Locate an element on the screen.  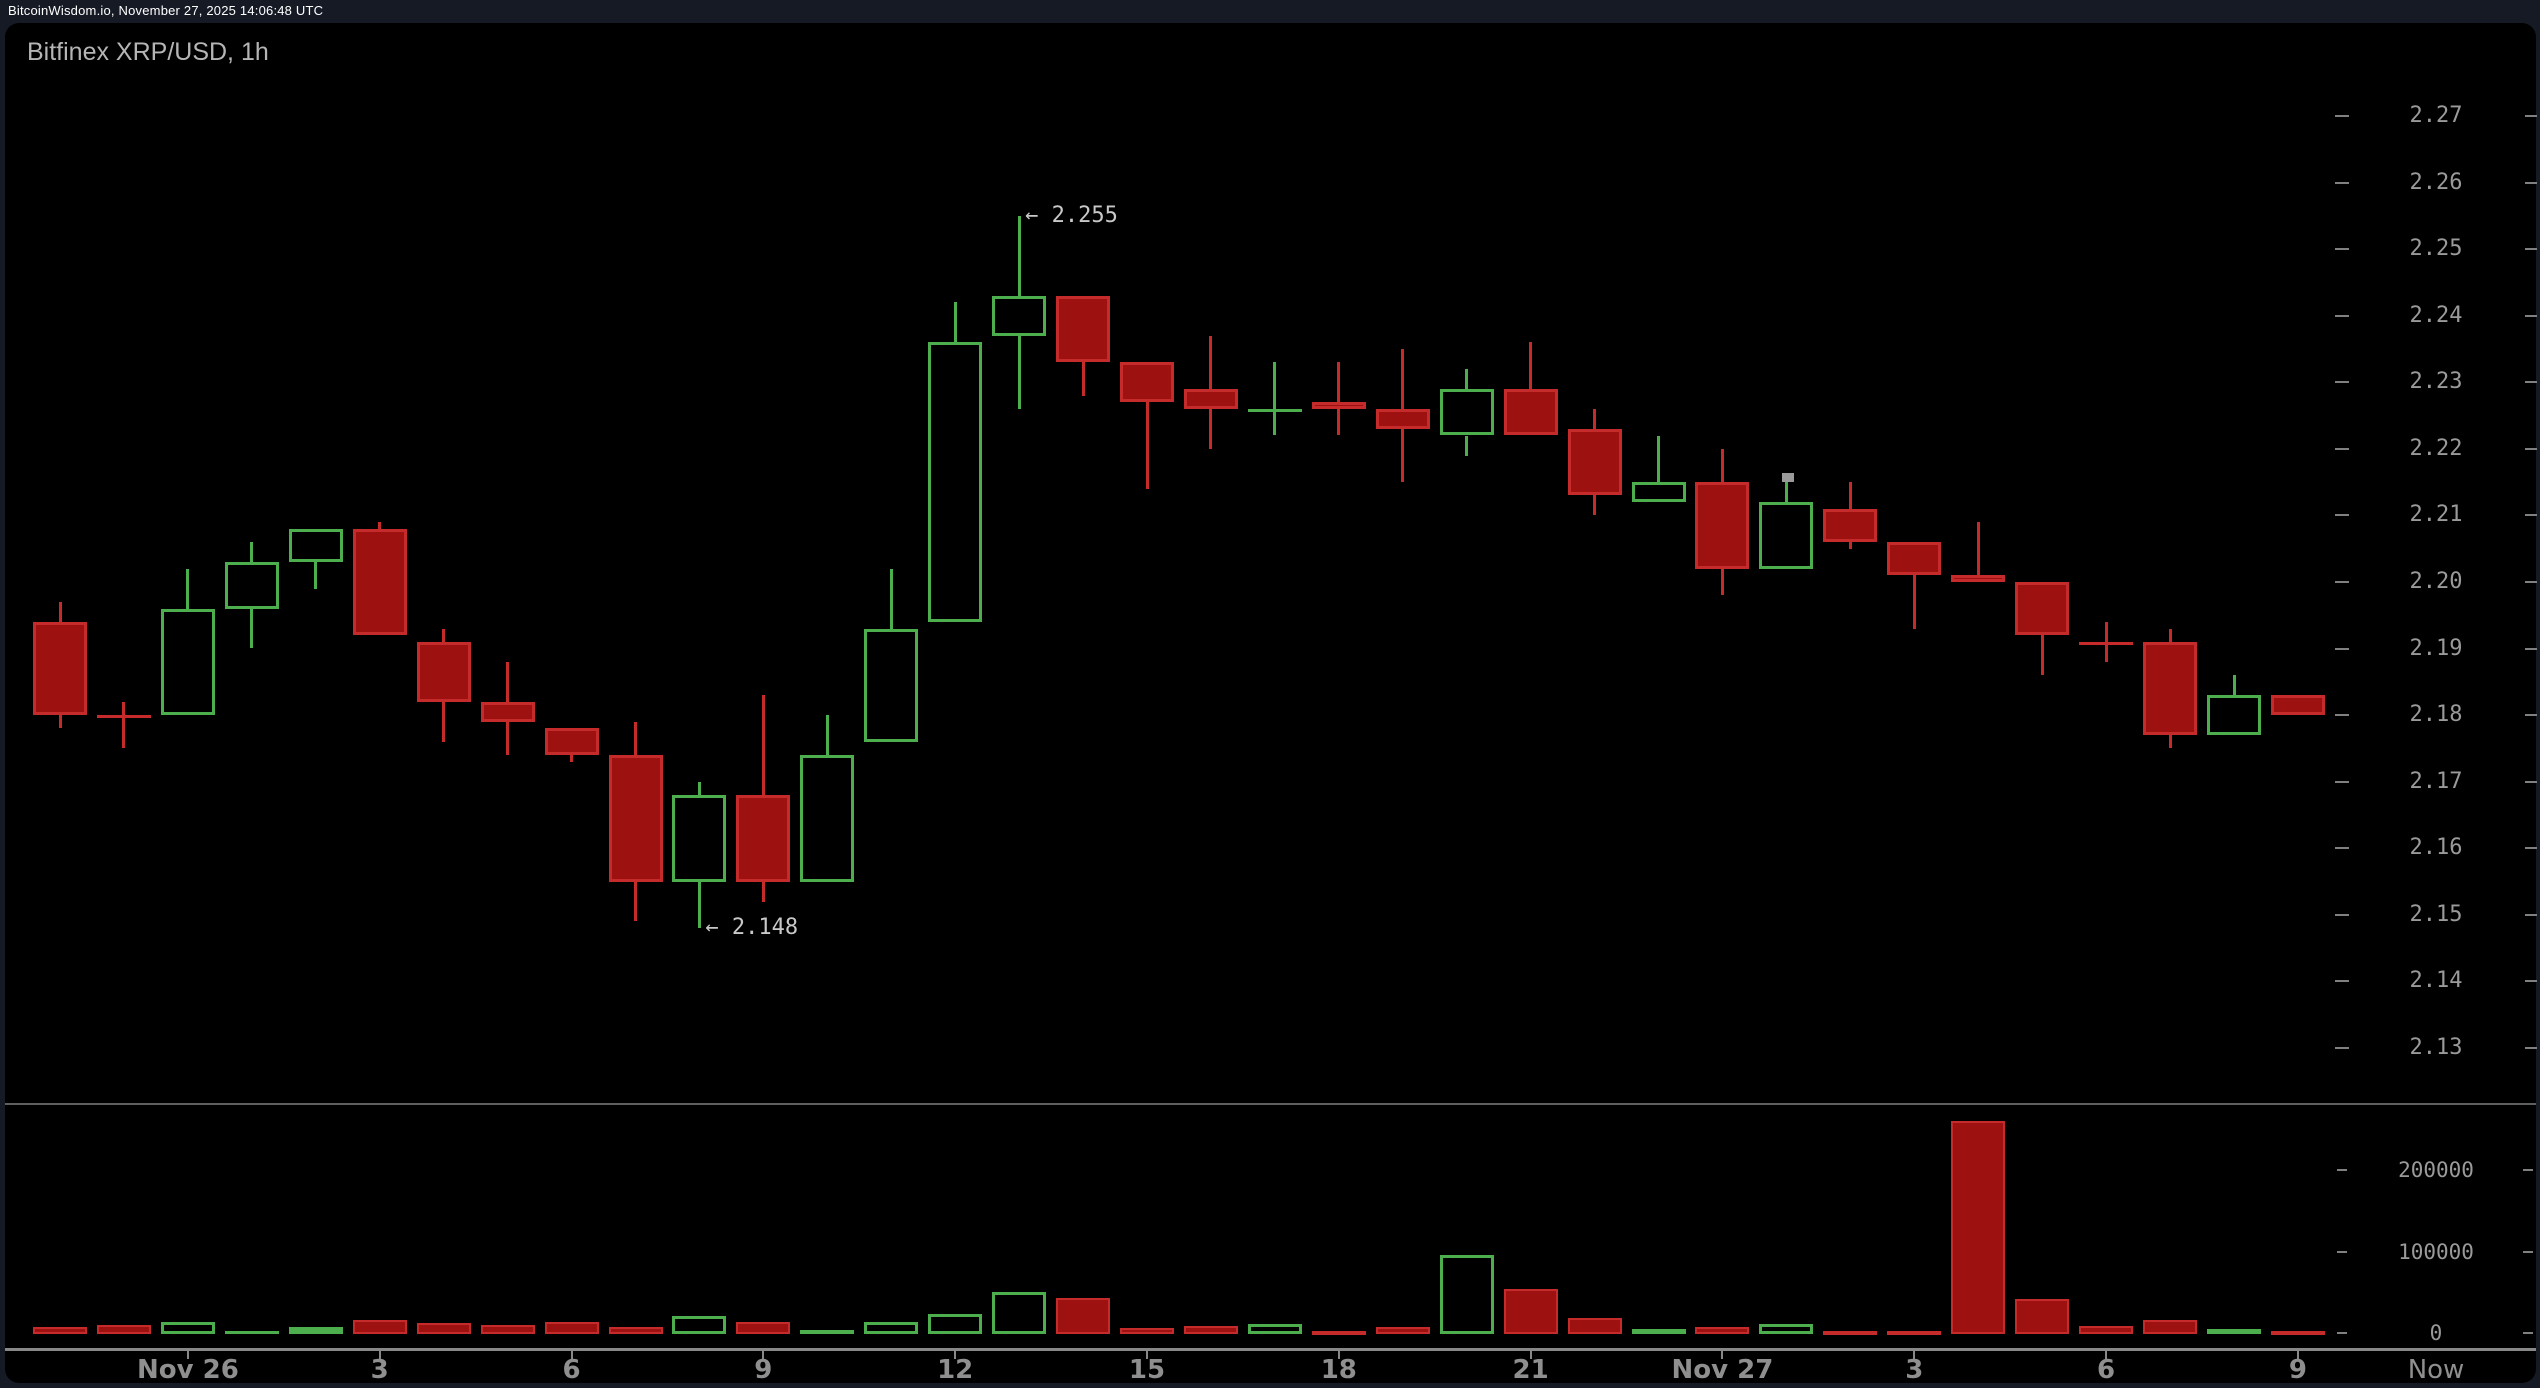
time-axis-label: 21 is located at coordinates (1530, 1370).